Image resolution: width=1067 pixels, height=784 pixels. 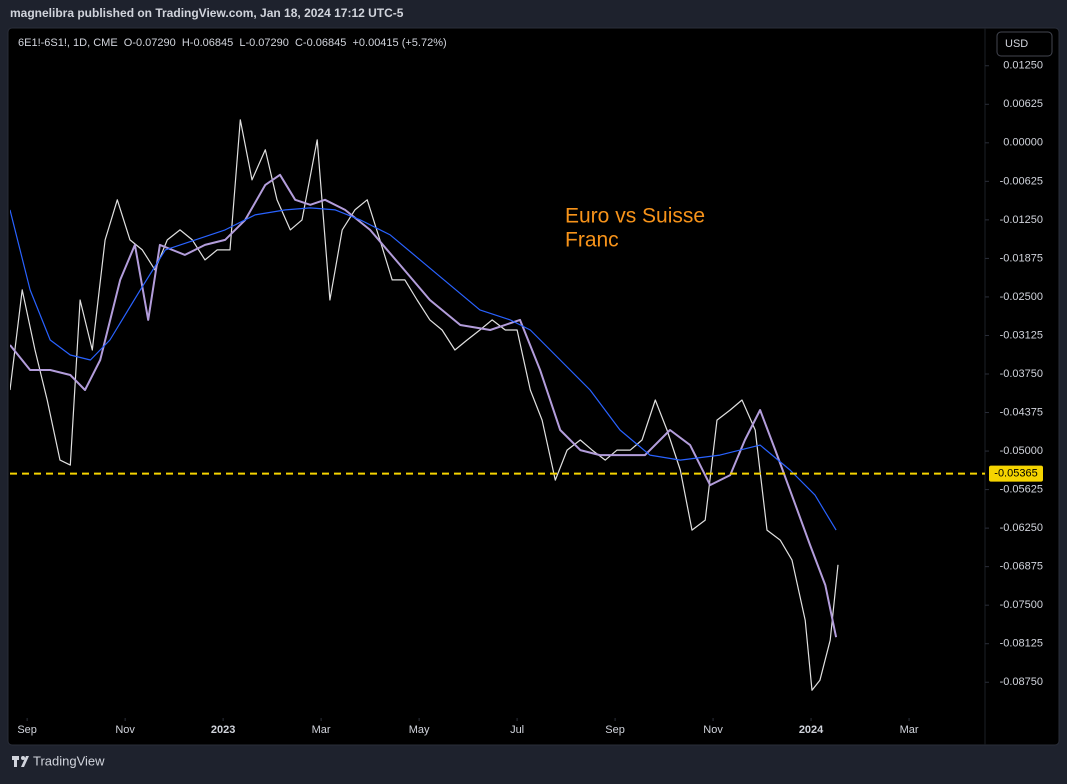 What do you see at coordinates (1021, 297) in the screenshot?
I see `y-tick-label: -0.02500` at bounding box center [1021, 297].